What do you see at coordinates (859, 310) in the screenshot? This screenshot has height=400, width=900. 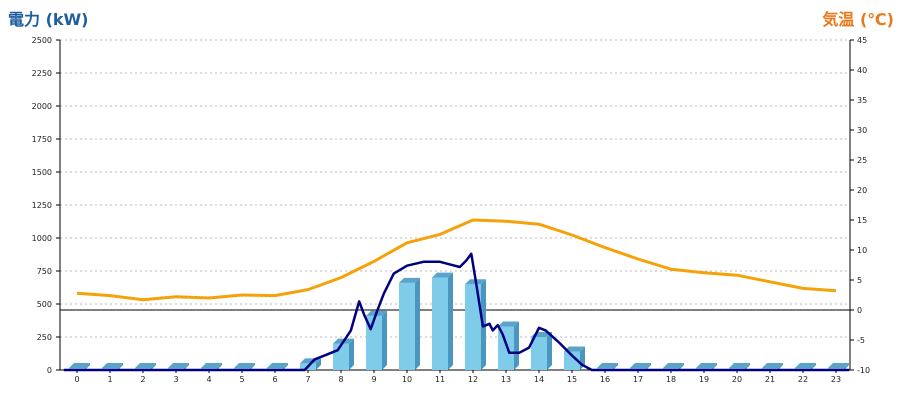 I see `right-tick-label: 0` at bounding box center [859, 310].